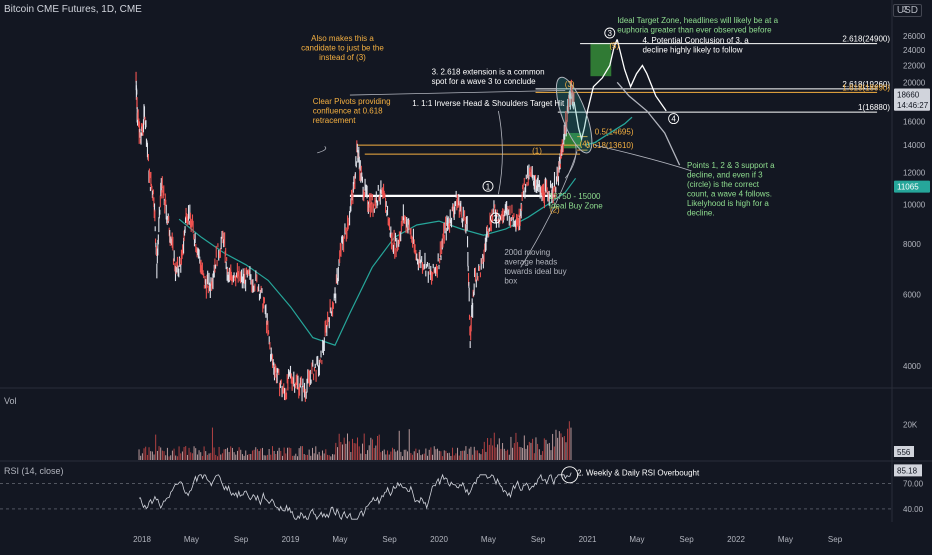 This screenshot has width=932, height=555. I want to click on annotation-text: 3. 2.618 extension is a common, so click(488, 71).